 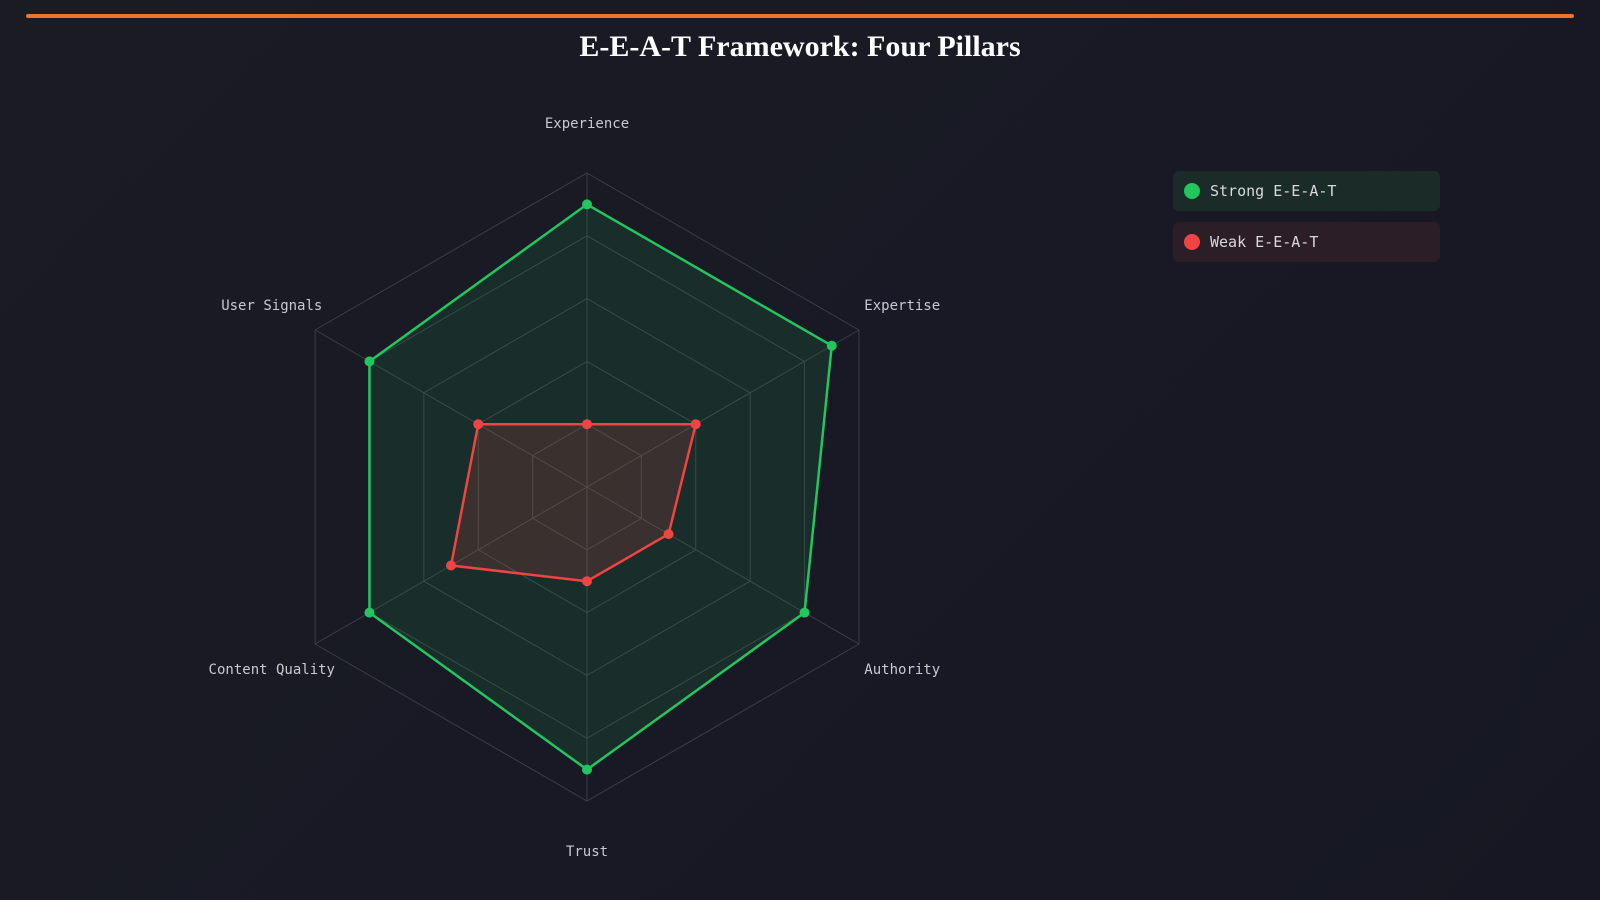 I want to click on axis-label-trust: Trust, so click(x=587, y=852).